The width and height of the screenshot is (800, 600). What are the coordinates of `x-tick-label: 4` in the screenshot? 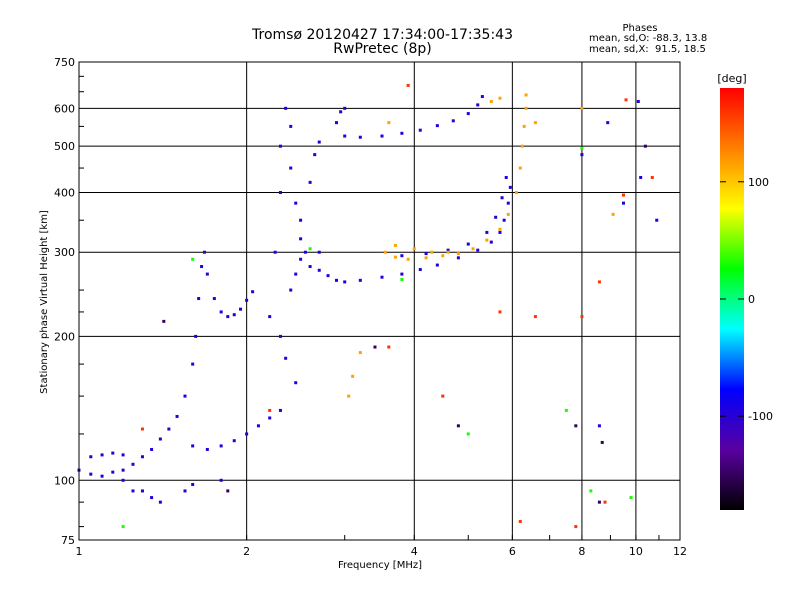 It's located at (414, 551).